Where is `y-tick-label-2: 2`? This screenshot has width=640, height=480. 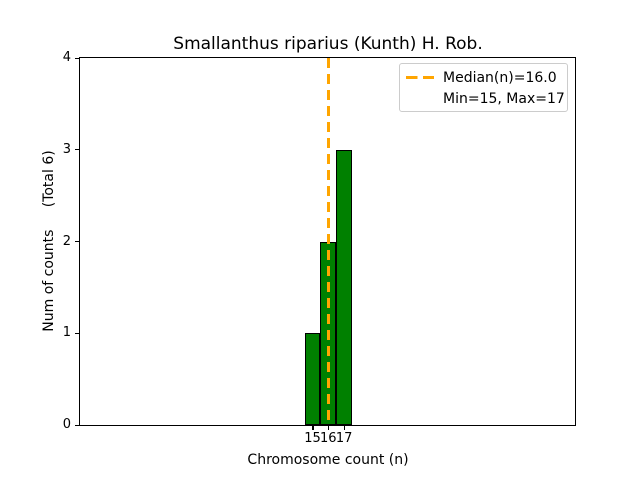
y-tick-label-2: 2 is located at coordinates (66, 241).